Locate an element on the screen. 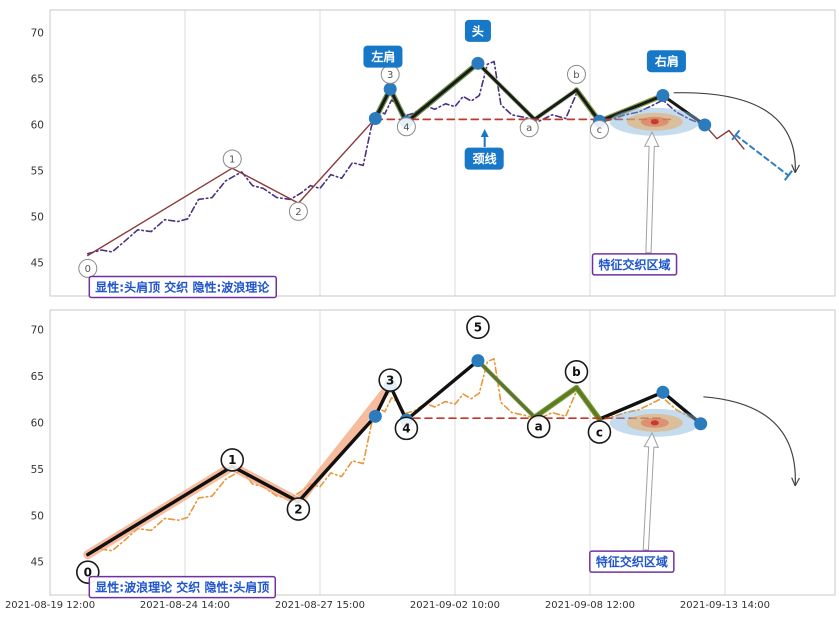 Image resolution: width=839 pixels, height=617 pixels. pattern-badge-0-0-text: 左肩 is located at coordinates (382, 56).